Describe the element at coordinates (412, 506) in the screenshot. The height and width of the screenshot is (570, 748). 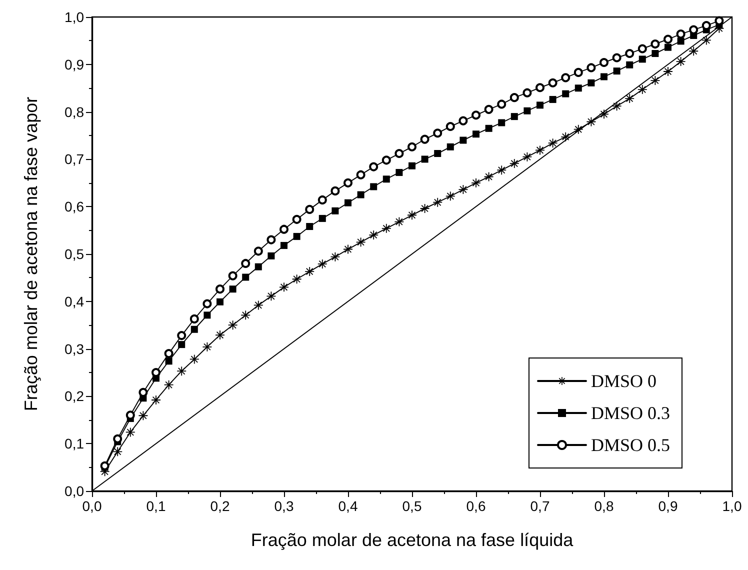
I see `x-tick-label: 0,5` at that location.